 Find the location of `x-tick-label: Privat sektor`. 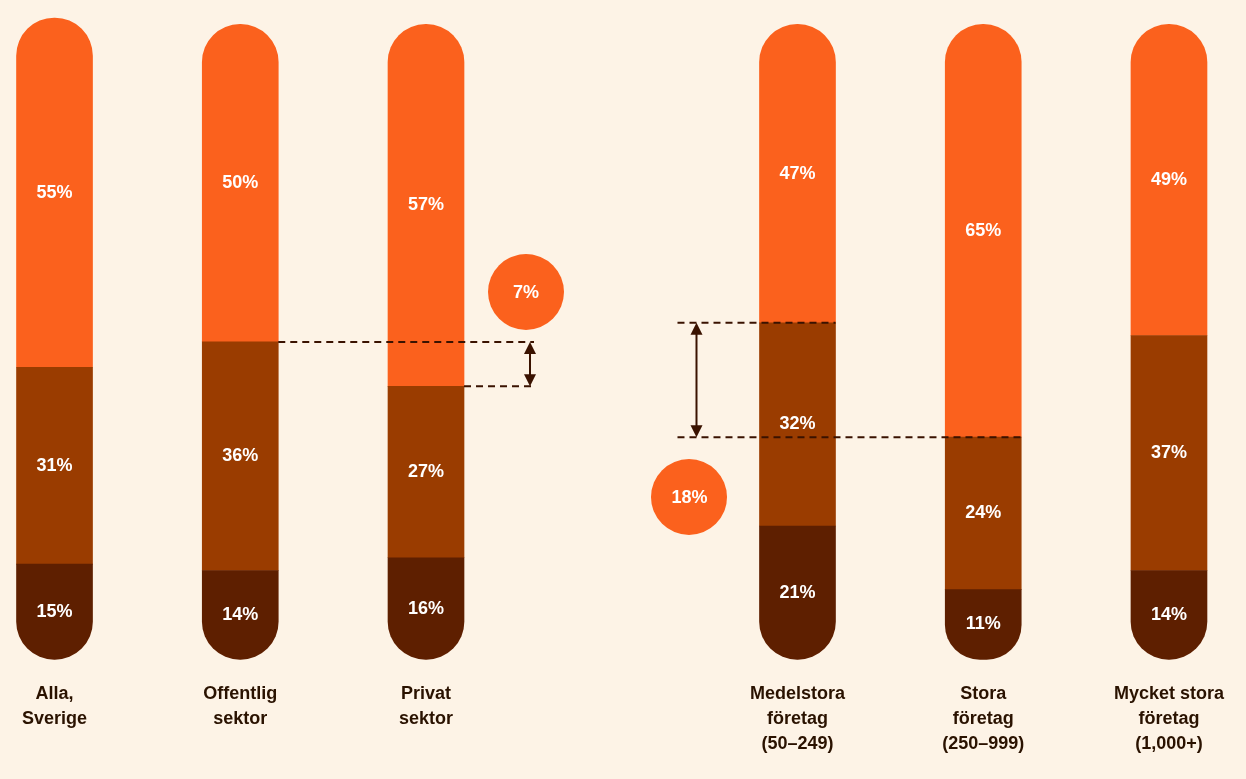

x-tick-label: Privat sektor is located at coordinates (426, 705).